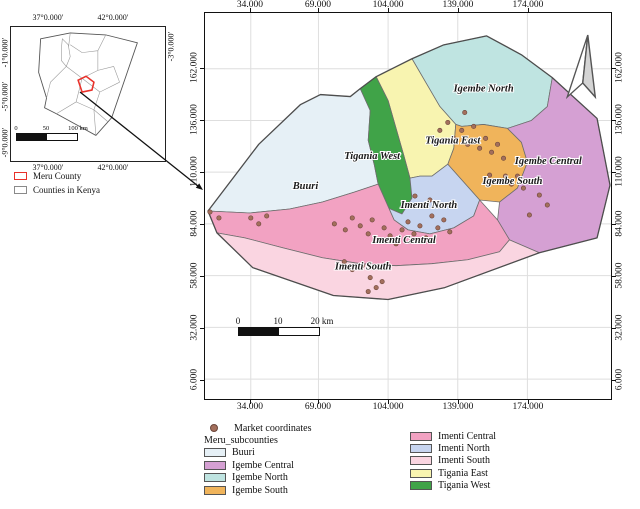  What do you see at coordinates (318, 5) in the screenshot?
I see `x-axis-label-top: 69.000` at bounding box center [318, 5].